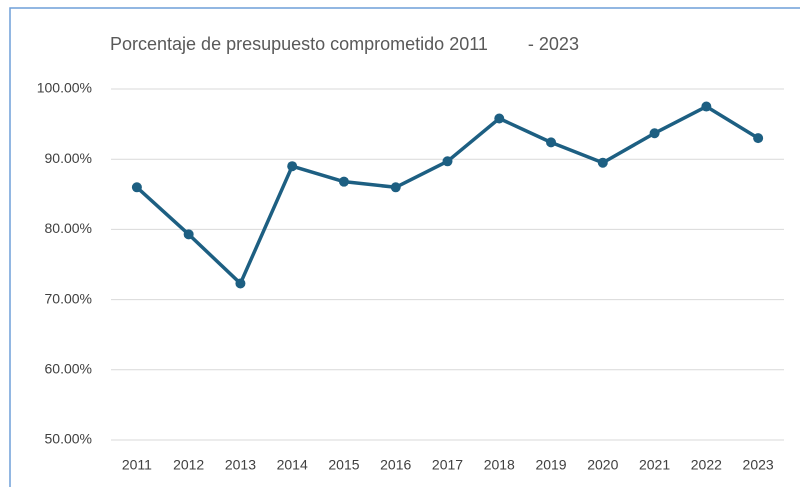 The image size is (800, 487). Describe the element at coordinates (343, 465) in the screenshot. I see `x-tick-label: 2015` at that location.